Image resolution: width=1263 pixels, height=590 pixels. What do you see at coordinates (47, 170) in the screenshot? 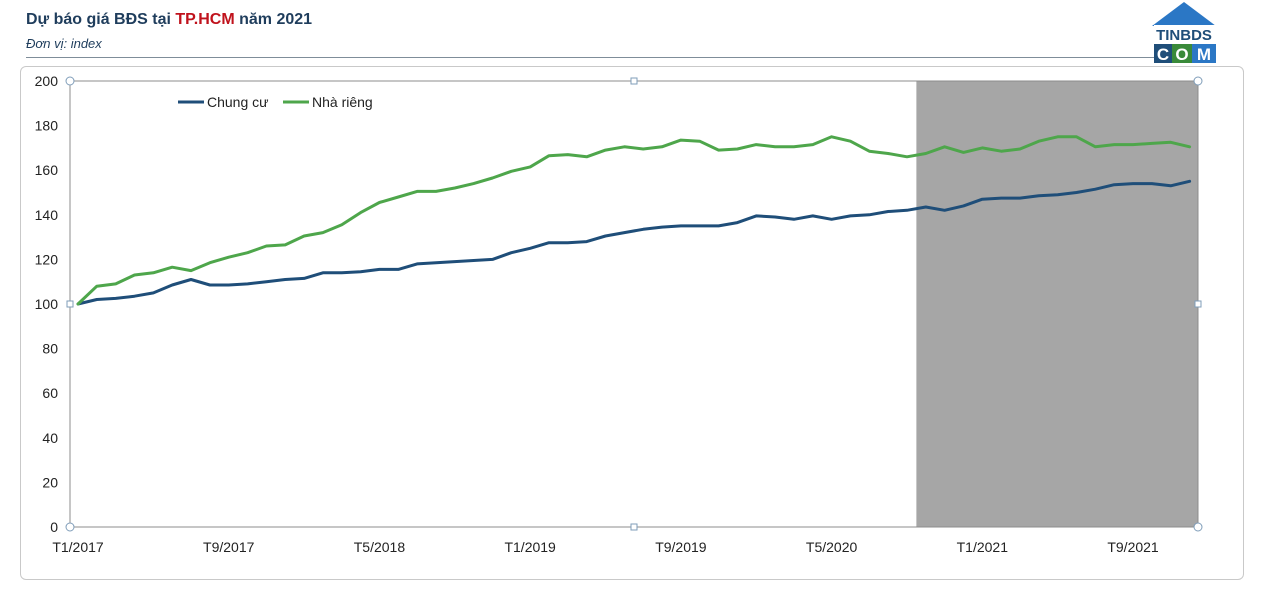
I see `y-tick-label: 160` at bounding box center [47, 170].